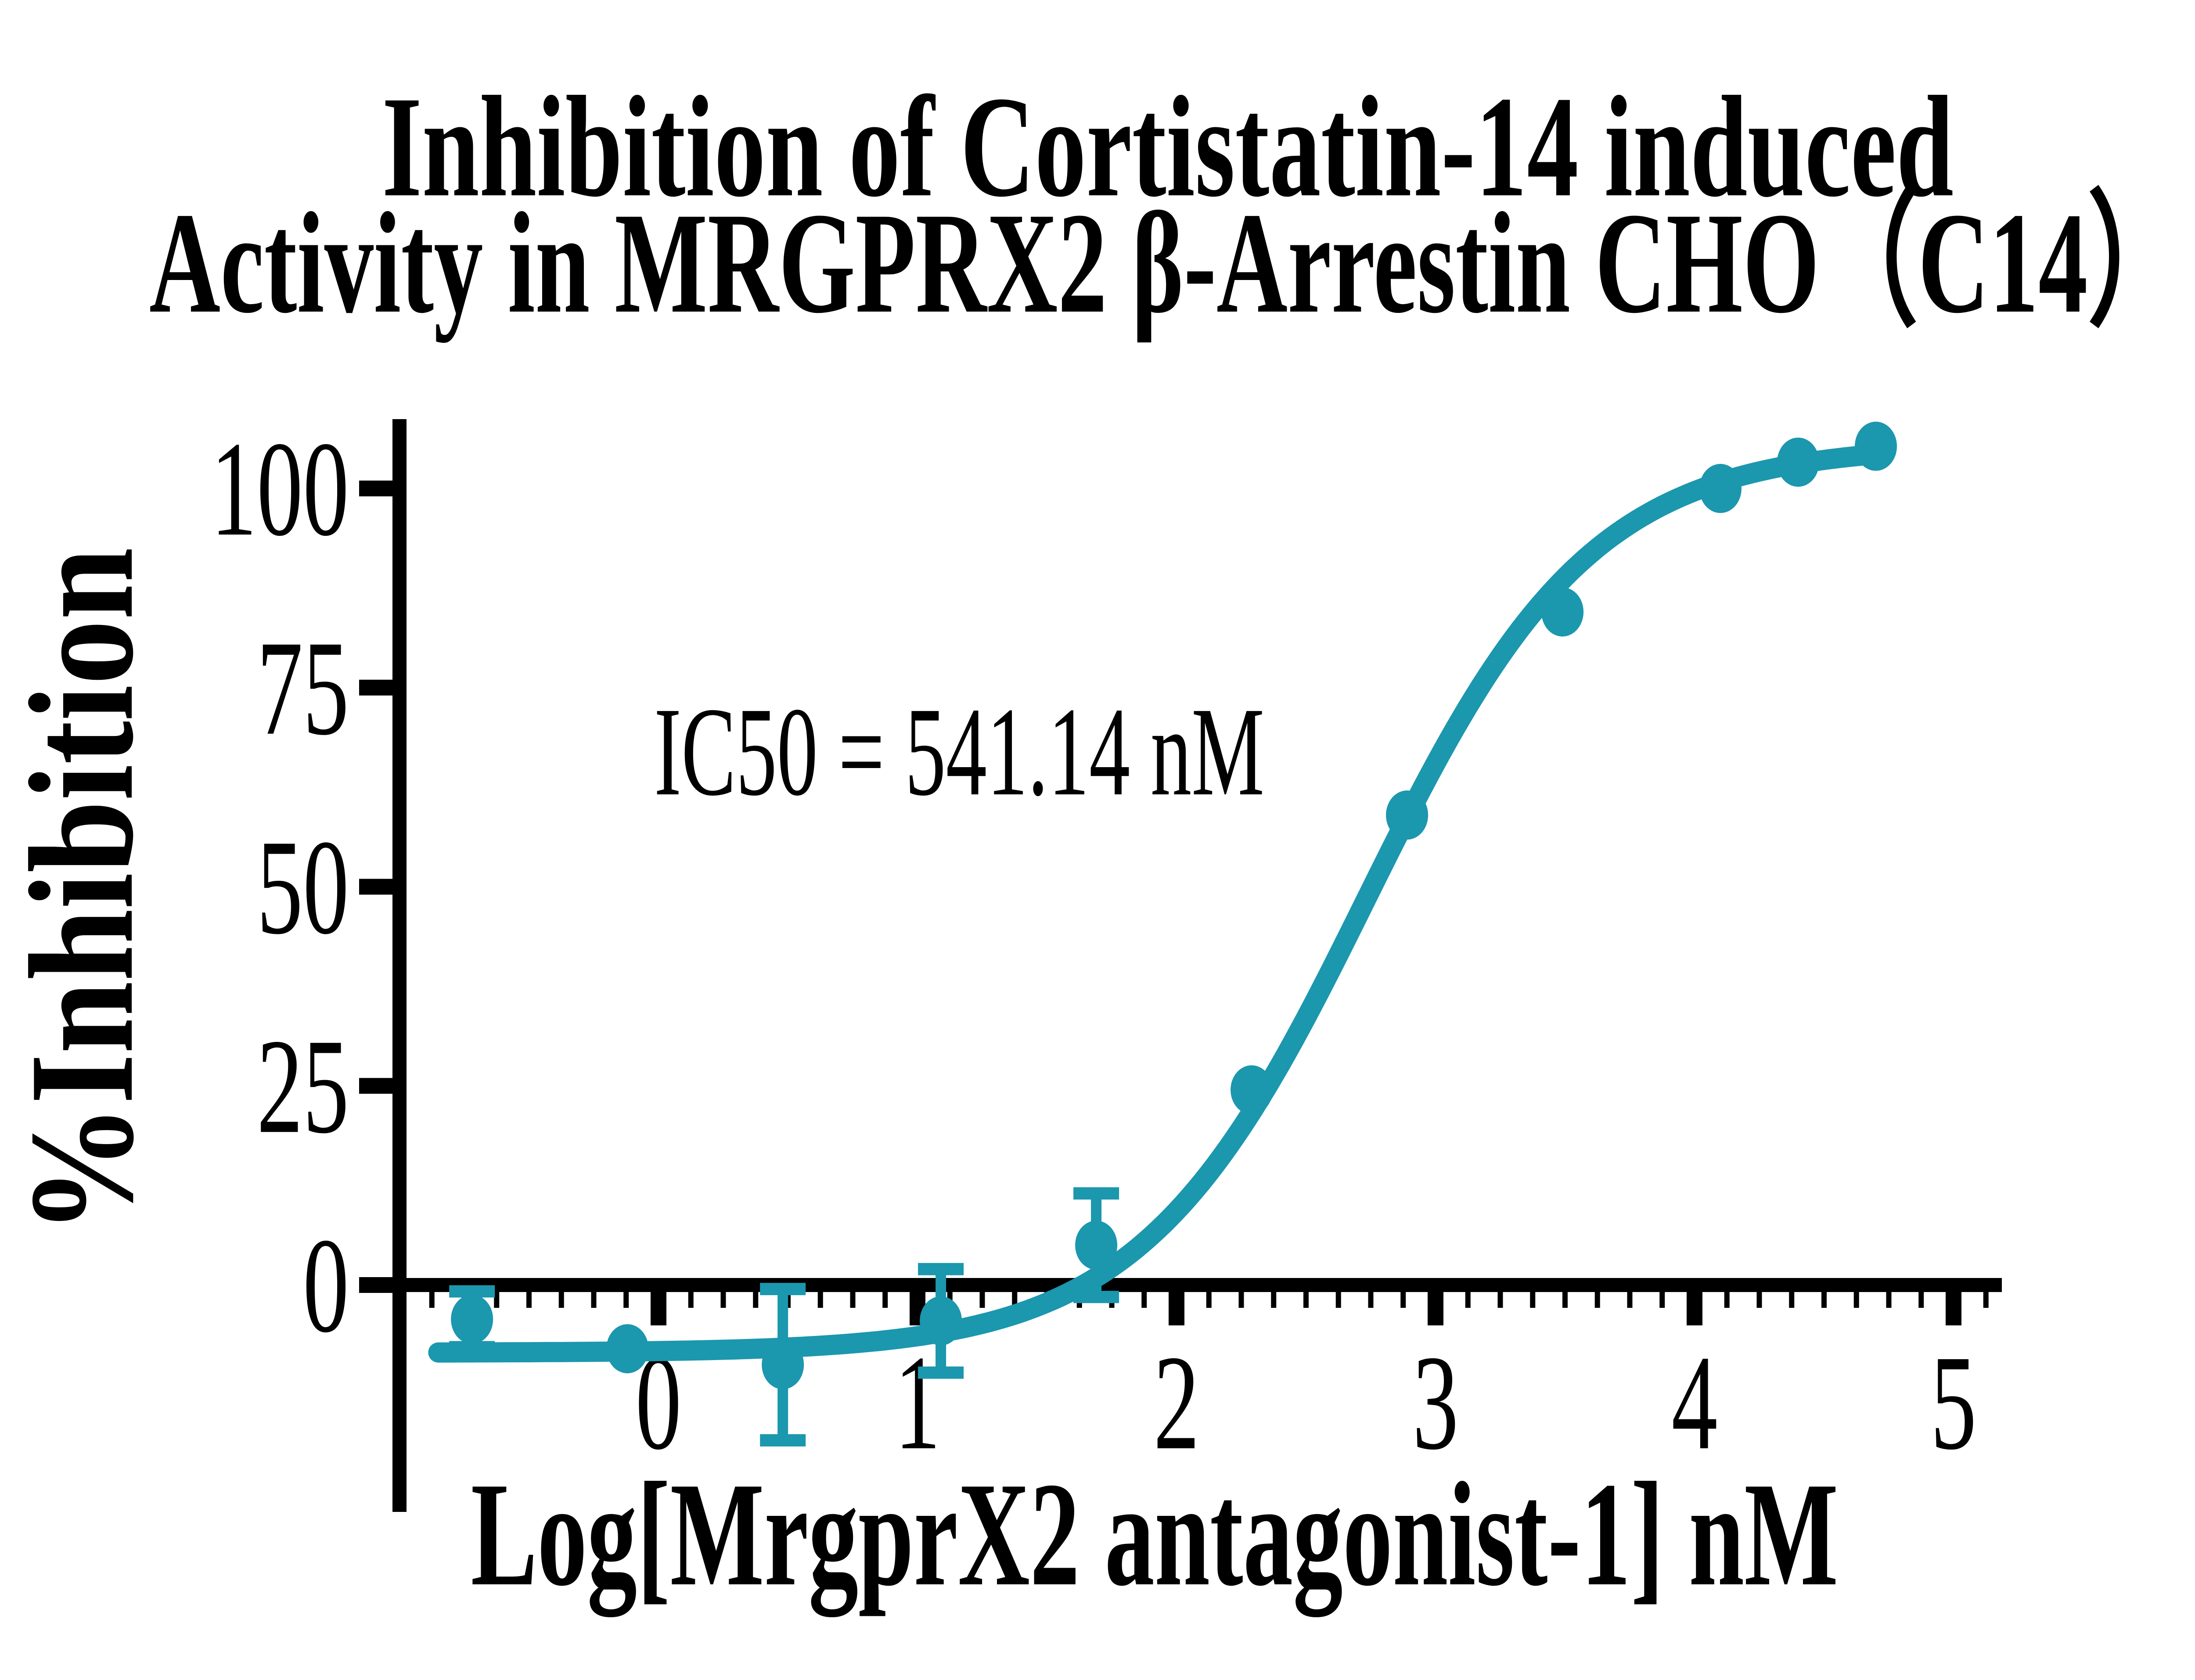 The height and width of the screenshot is (1680, 2195). I want to click on y-tick-label: 25, so click(303, 1086).